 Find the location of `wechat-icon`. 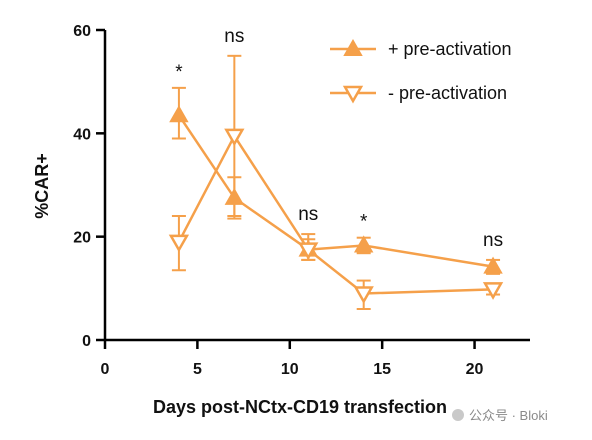

wechat-icon is located at coordinates (458, 415).